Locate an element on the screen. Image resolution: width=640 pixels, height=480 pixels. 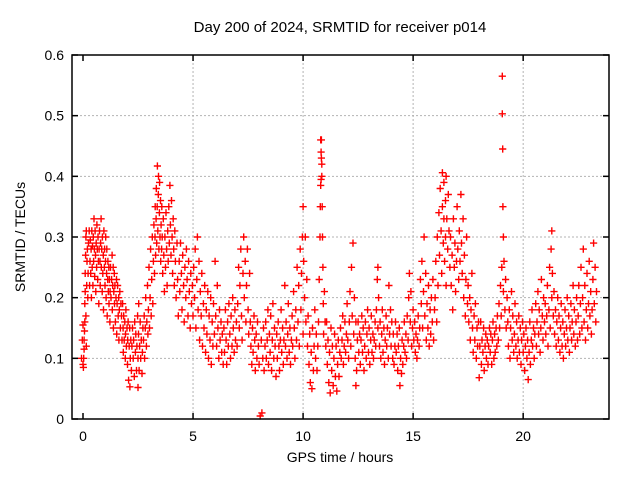
y-tick-label: 0.2 is located at coordinates (55, 298).